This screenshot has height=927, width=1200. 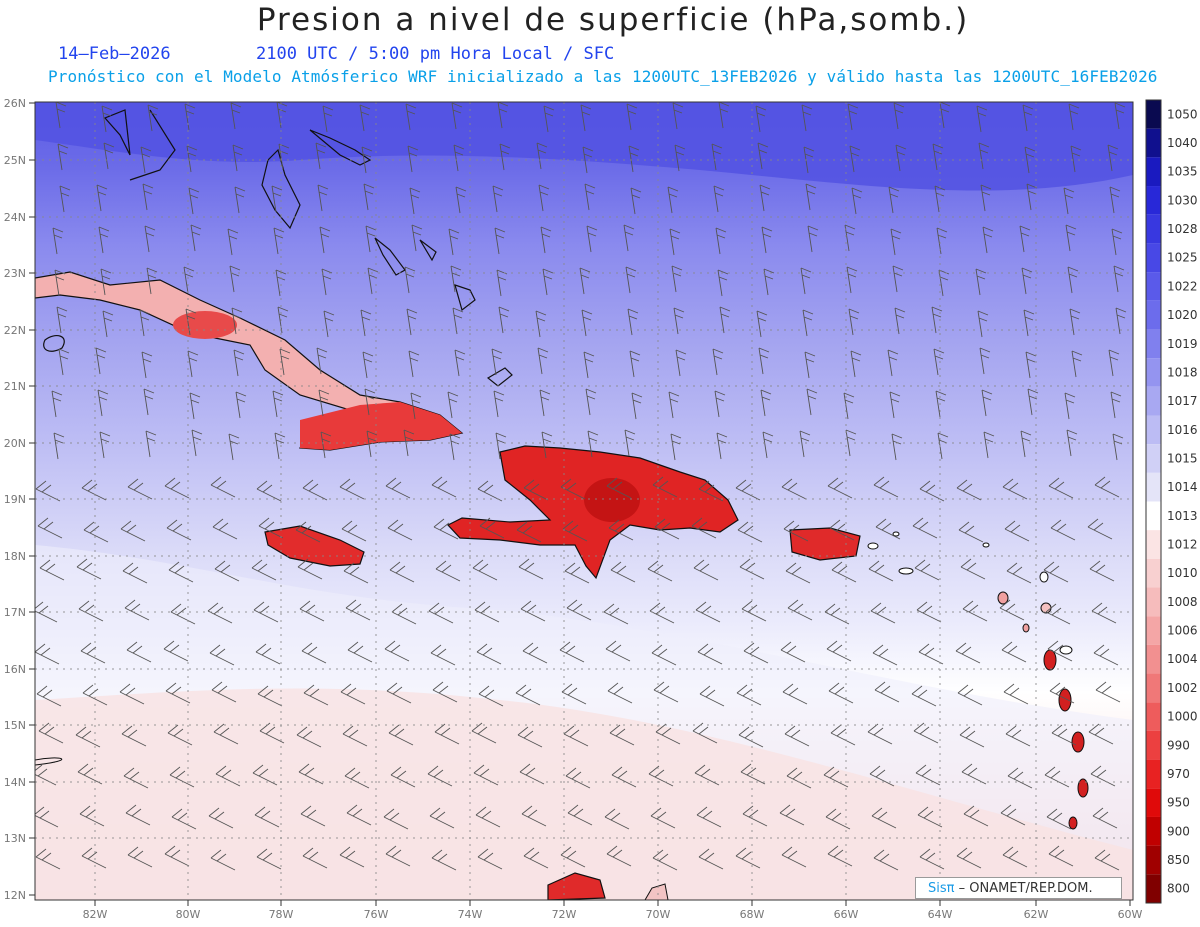 I want to click on legend-label: 900, so click(x=1178, y=831).